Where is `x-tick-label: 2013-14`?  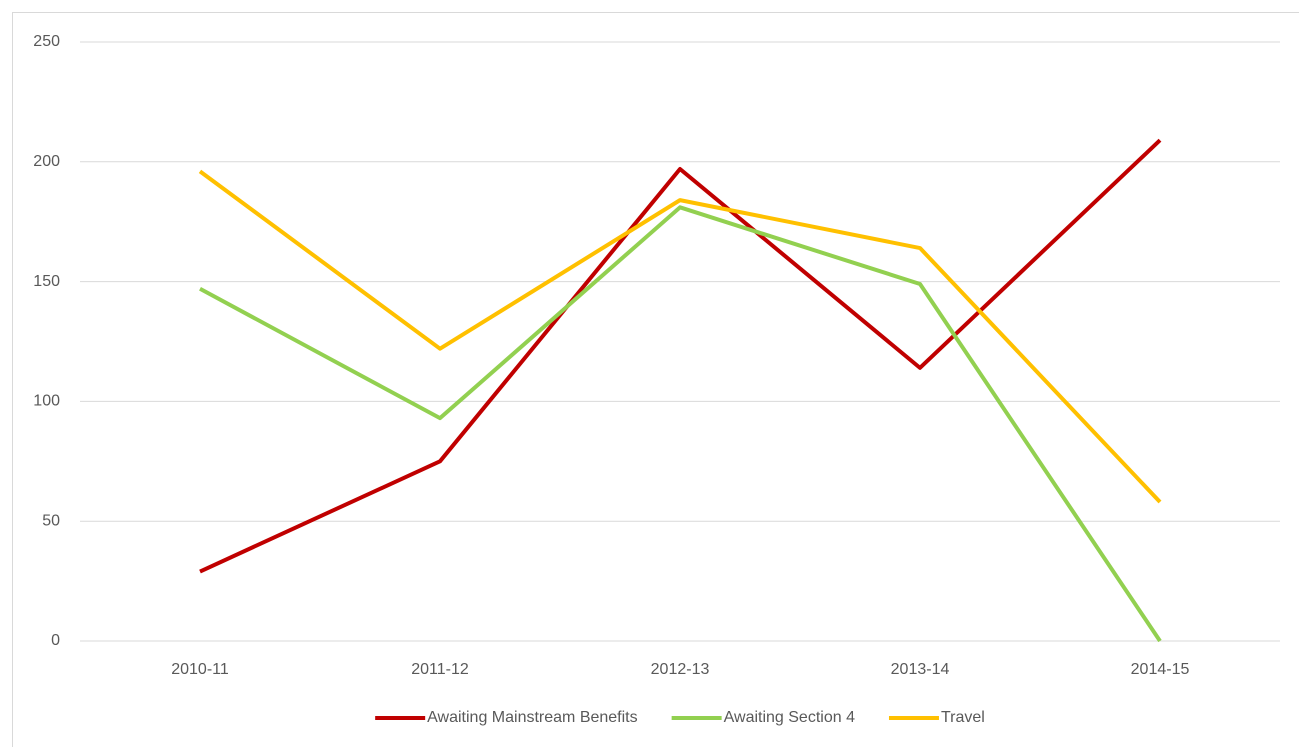 x-tick-label: 2013-14 is located at coordinates (920, 669).